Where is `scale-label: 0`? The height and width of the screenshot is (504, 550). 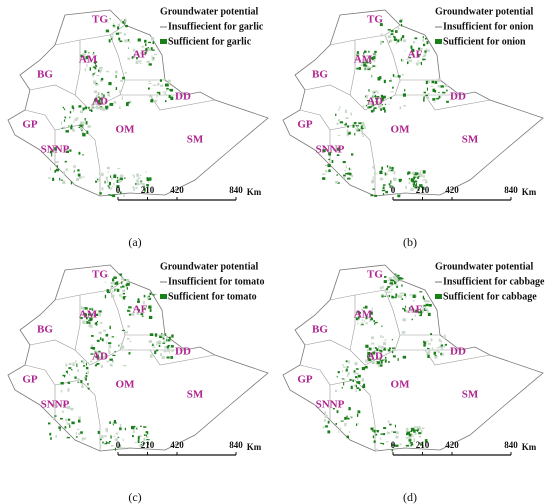 scale-label: 0 is located at coordinates (118, 445).